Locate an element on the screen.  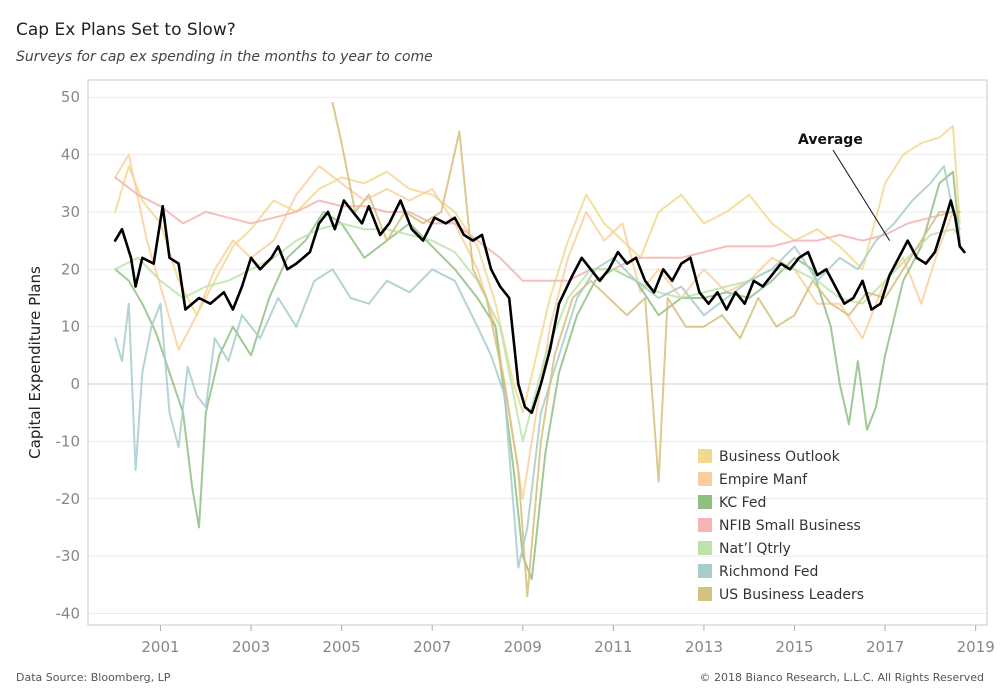
x-tick-label: 2011 is located at coordinates (613, 647).